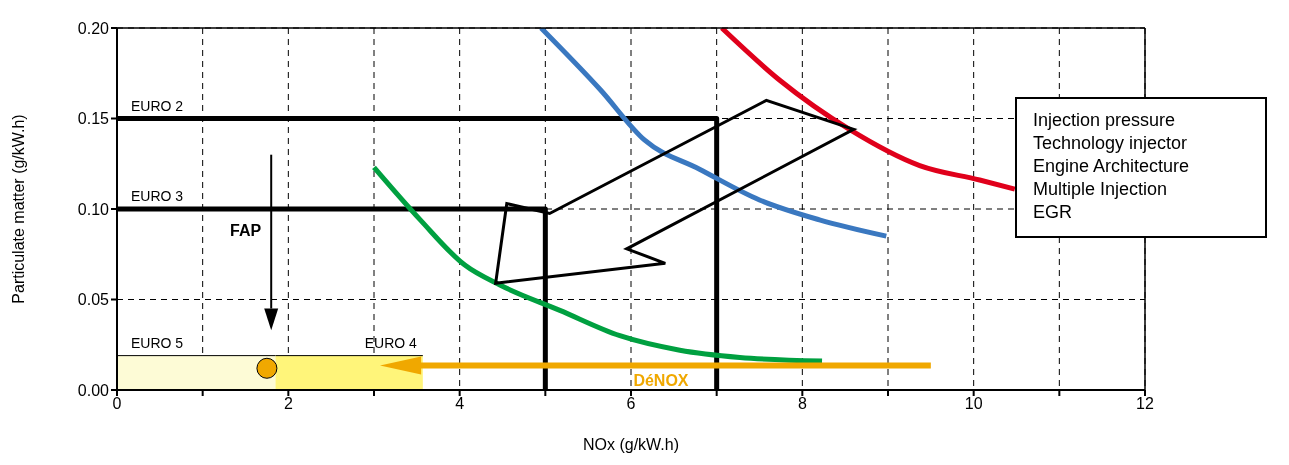 This screenshot has width=1289, height=465. I want to click on y-tick-label: 0.00, so click(93, 390).